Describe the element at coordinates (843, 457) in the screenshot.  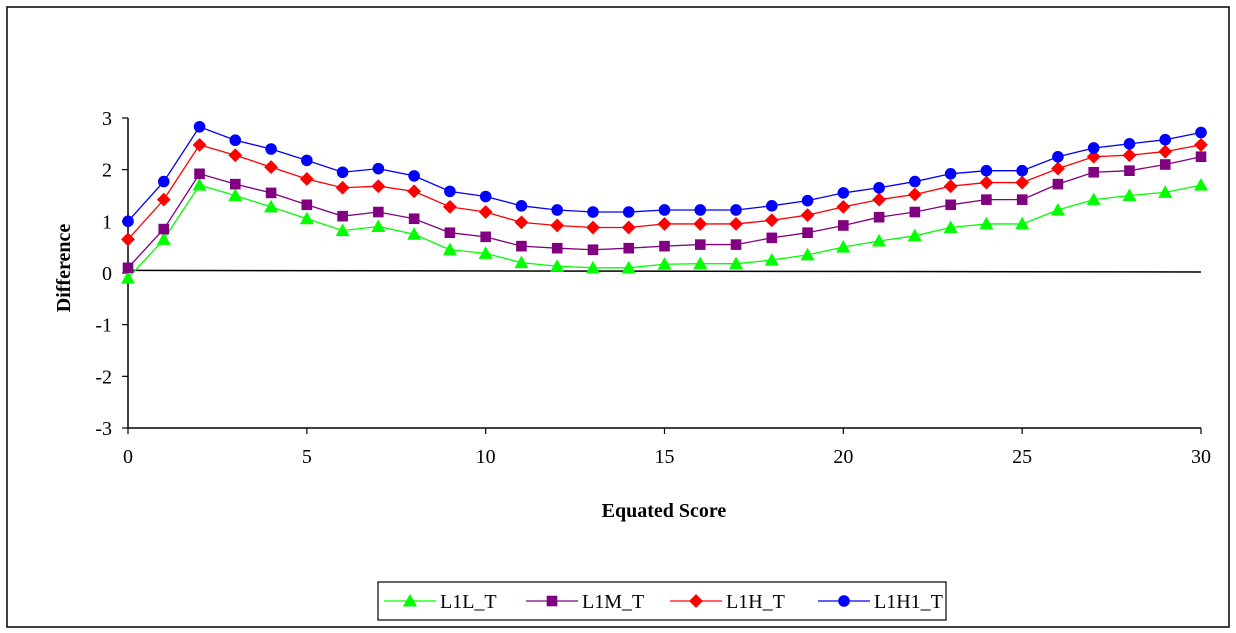
I see `x-tick-label: 20` at that location.